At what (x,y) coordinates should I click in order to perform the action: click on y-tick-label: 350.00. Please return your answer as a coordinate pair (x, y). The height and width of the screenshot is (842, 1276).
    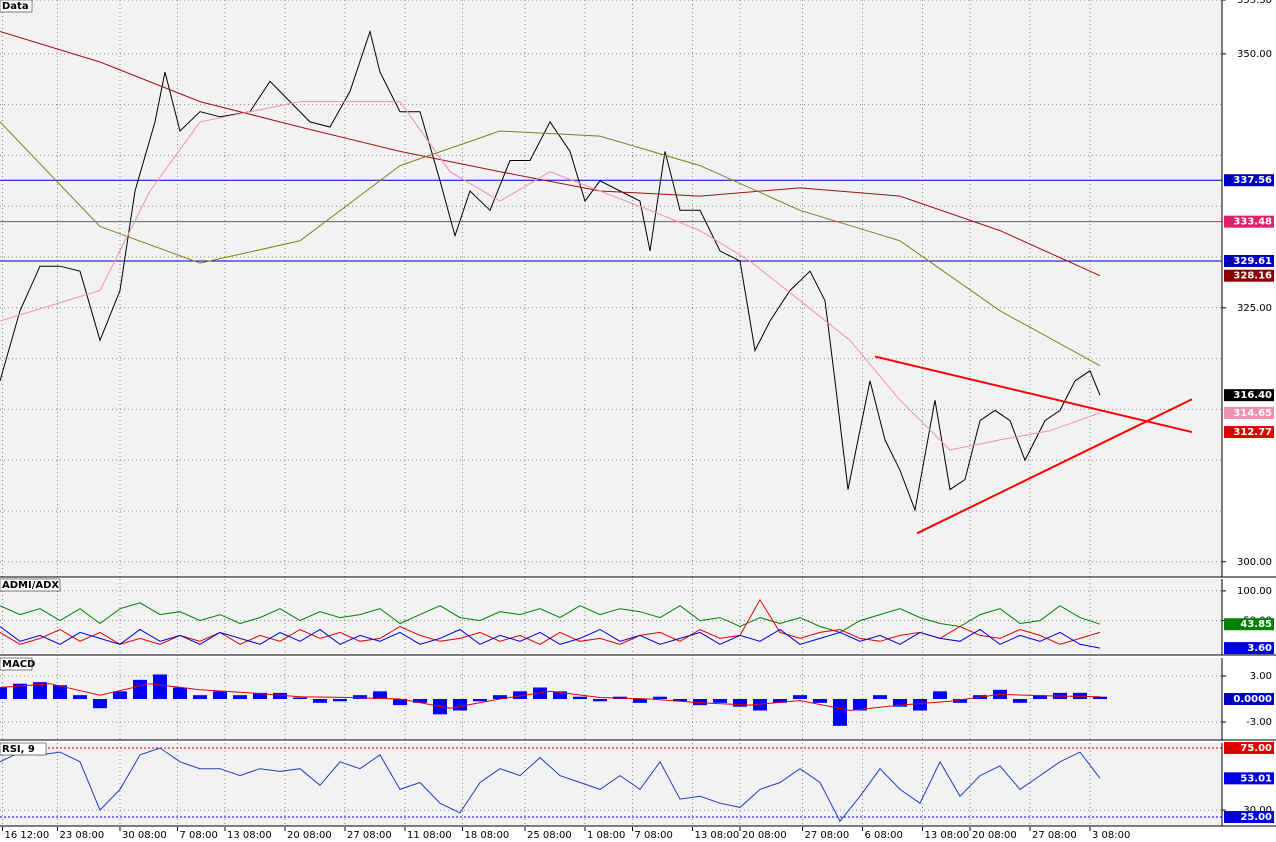
    Looking at the image, I should click on (1254, 54).